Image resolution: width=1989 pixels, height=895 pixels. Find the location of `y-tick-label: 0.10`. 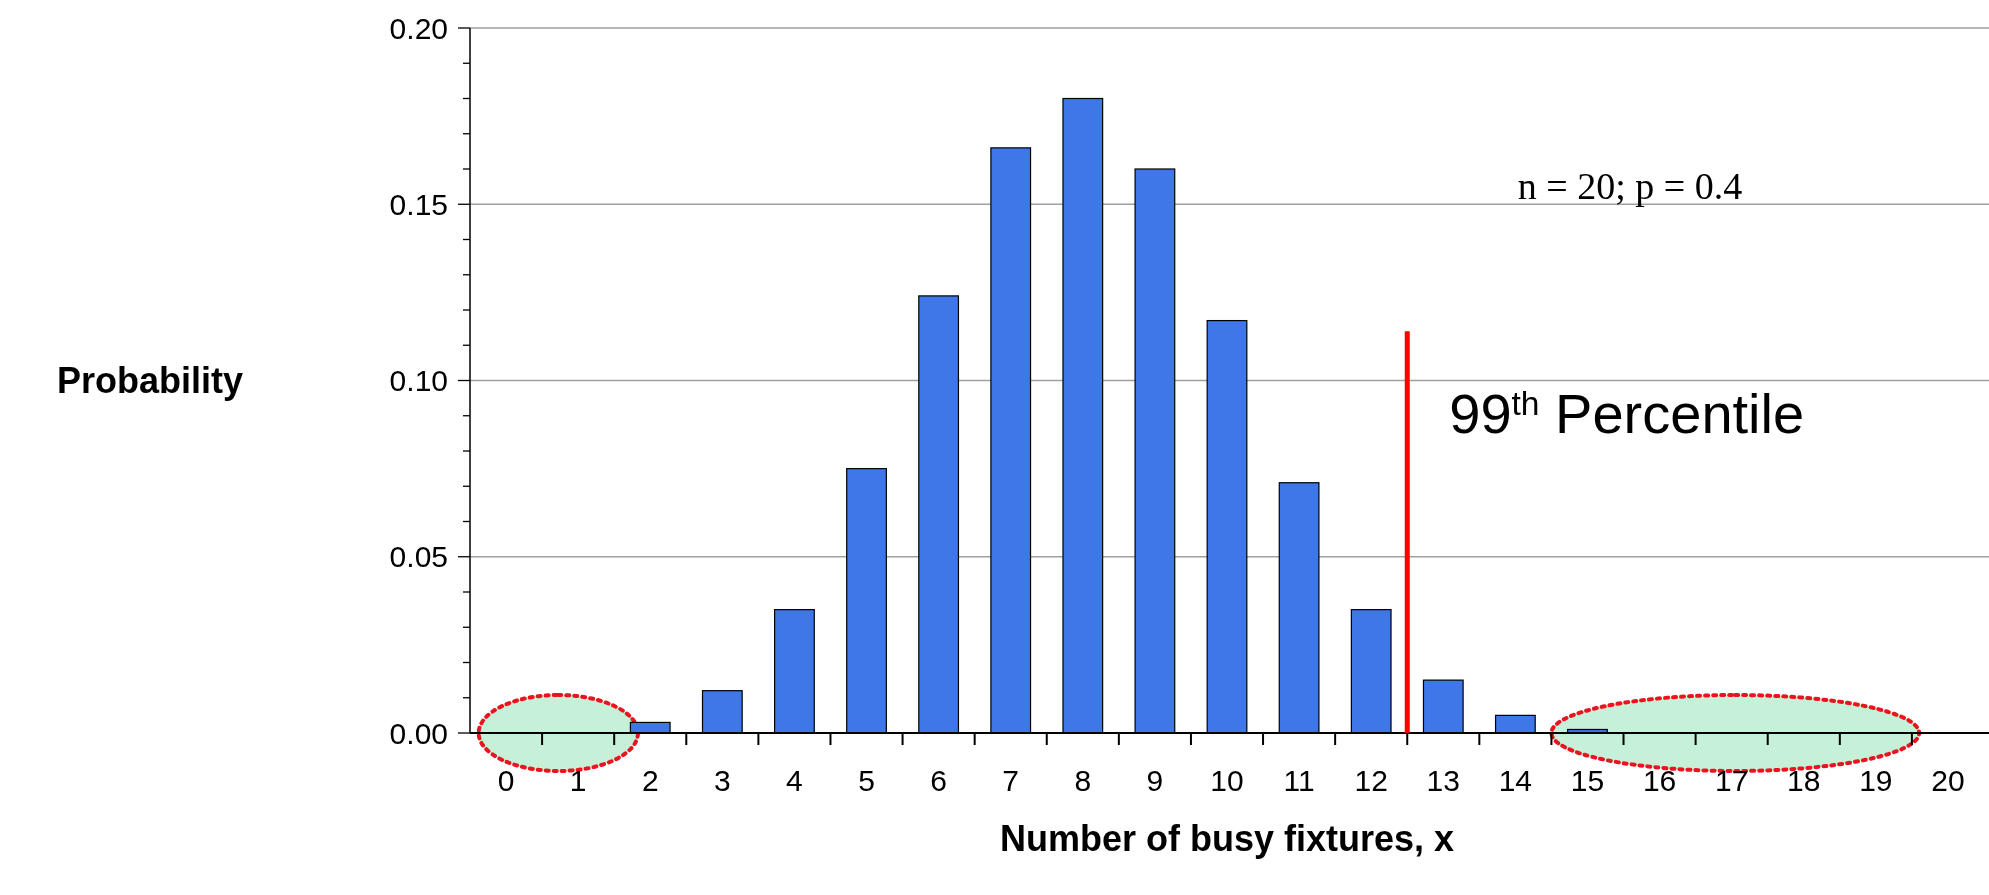

y-tick-label: 0.10 is located at coordinates (418, 380).